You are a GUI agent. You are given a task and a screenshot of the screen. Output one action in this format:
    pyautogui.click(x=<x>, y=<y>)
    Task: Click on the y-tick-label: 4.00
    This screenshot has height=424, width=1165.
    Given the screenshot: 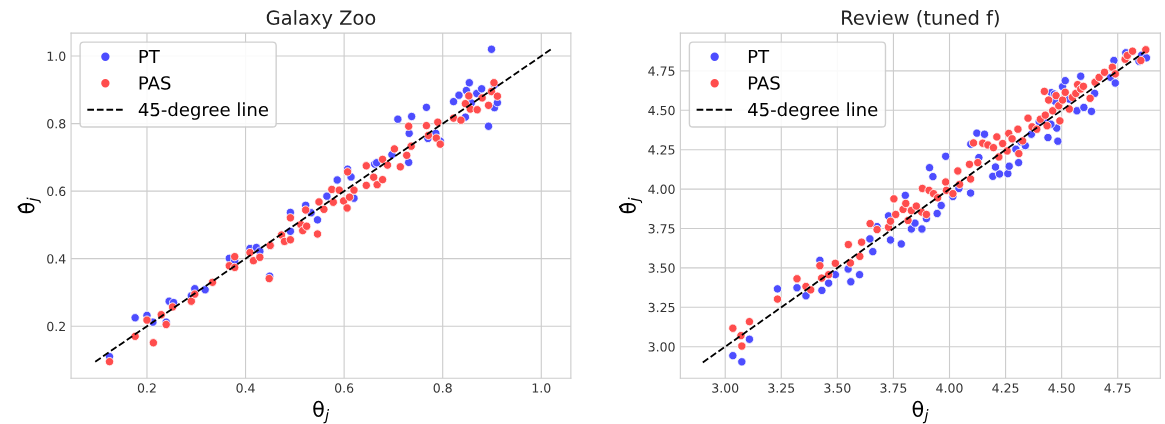 What is the action you would take?
    pyautogui.click(x=661, y=189)
    